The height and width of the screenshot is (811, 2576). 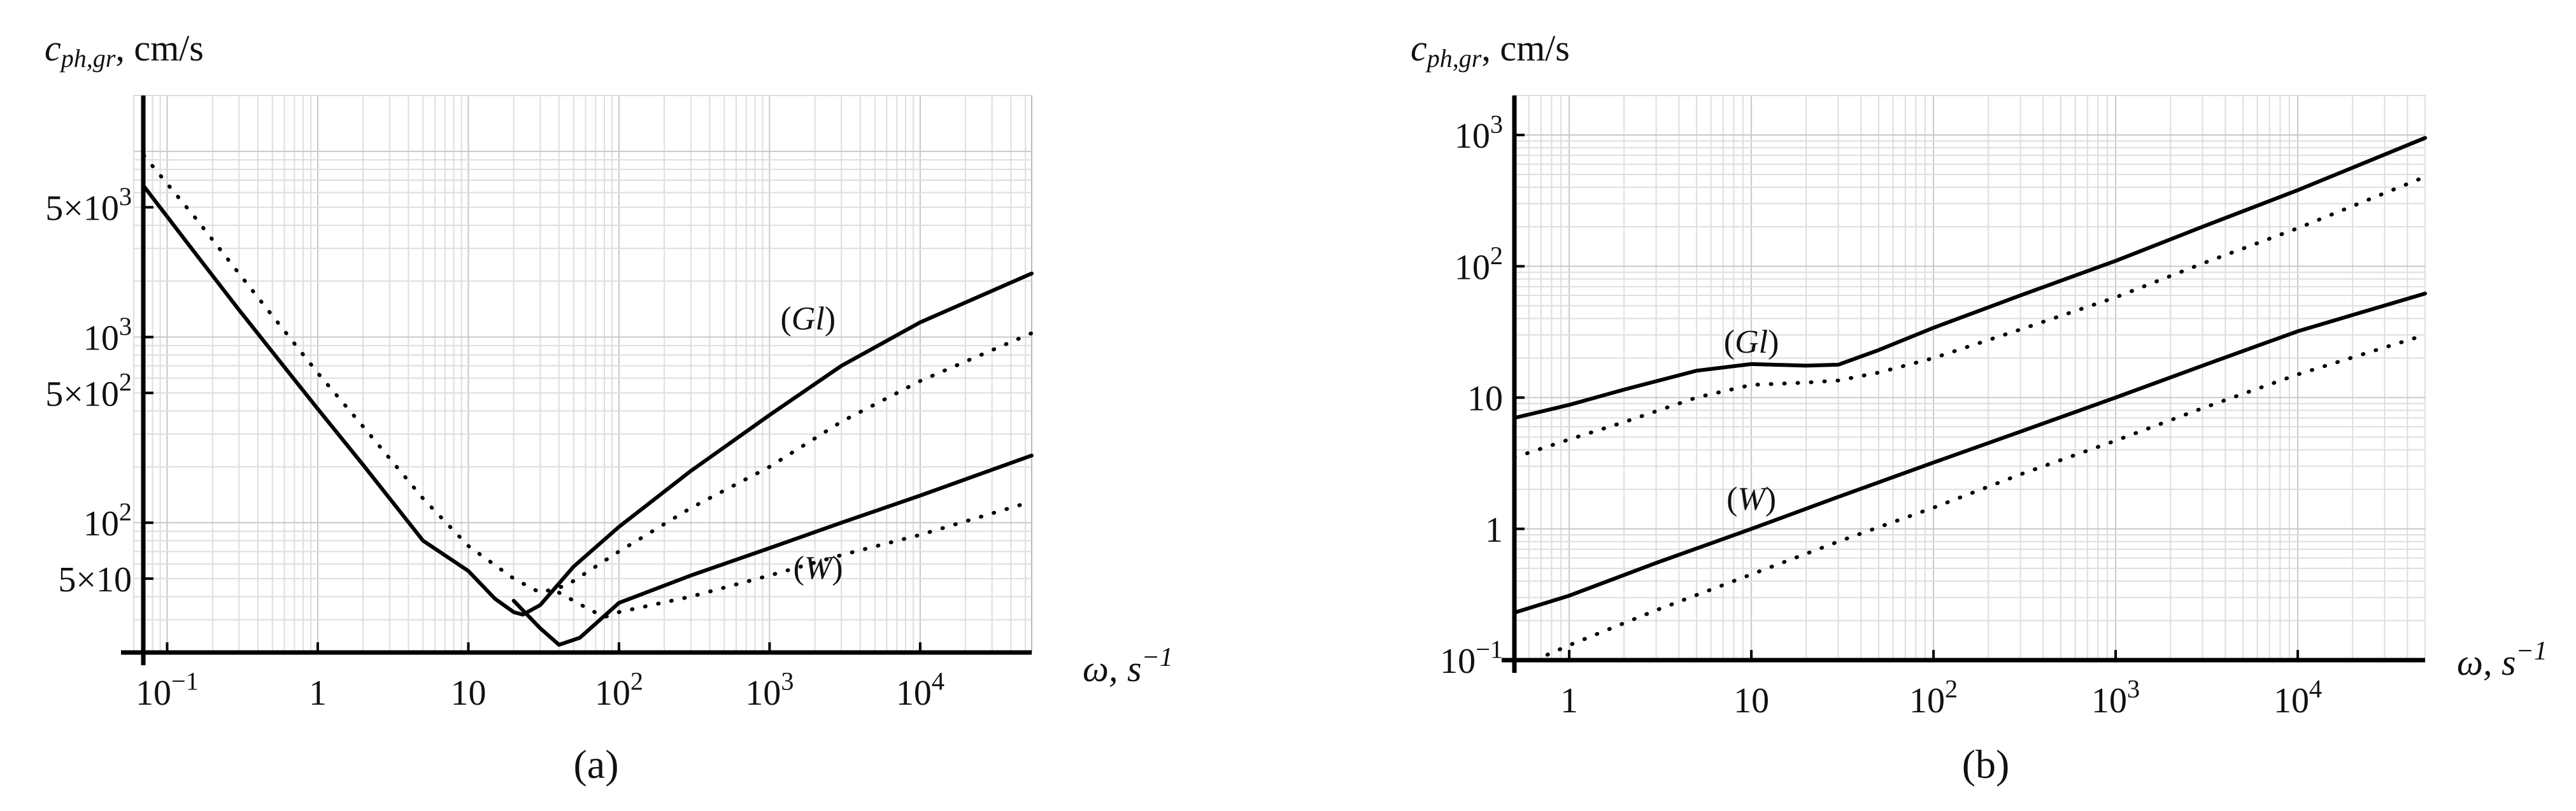 I want to click on panel-label-b: (b), so click(x=1986, y=764).